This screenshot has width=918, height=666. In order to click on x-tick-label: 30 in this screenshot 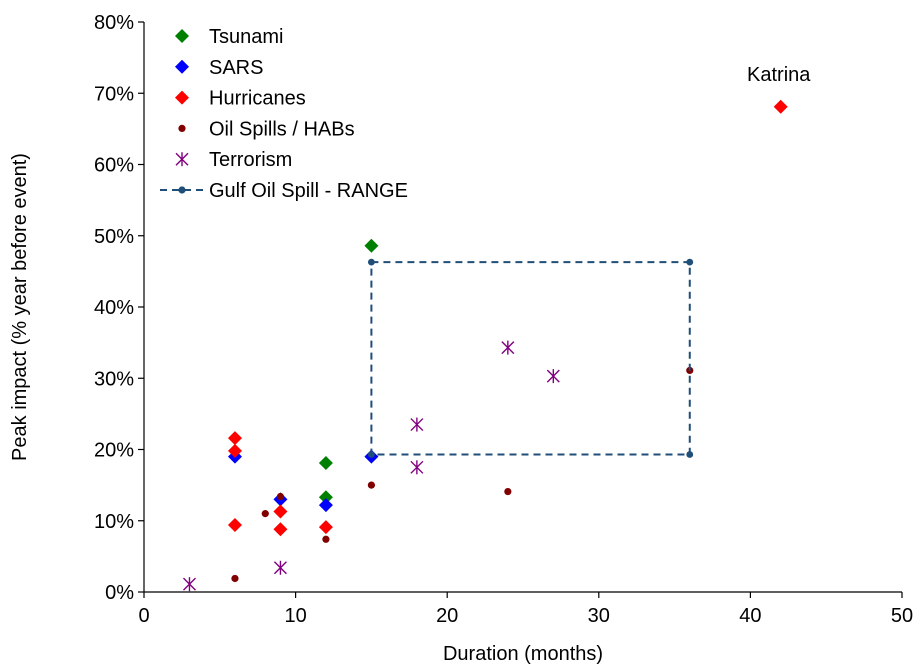, I will do `click(599, 616)`.